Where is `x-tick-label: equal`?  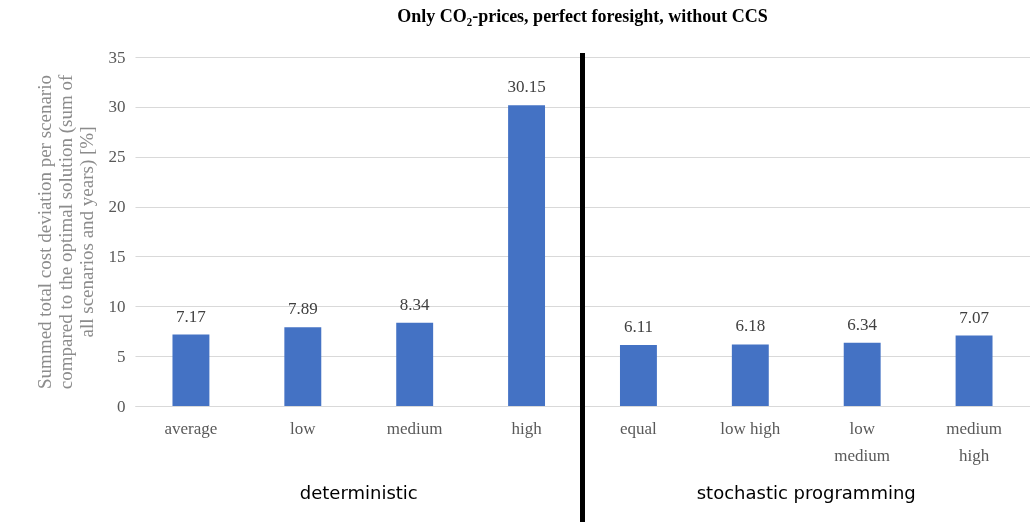 x-tick-label: equal is located at coordinates (639, 428).